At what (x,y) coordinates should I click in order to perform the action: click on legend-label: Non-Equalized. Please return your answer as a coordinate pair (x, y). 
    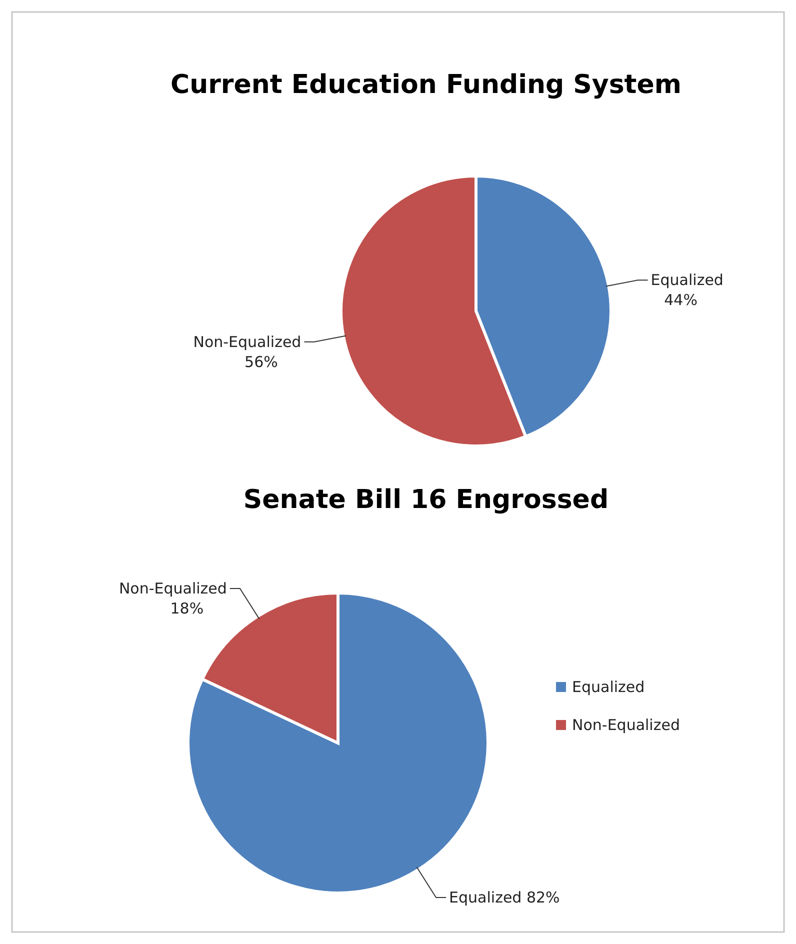
    Looking at the image, I should click on (626, 725).